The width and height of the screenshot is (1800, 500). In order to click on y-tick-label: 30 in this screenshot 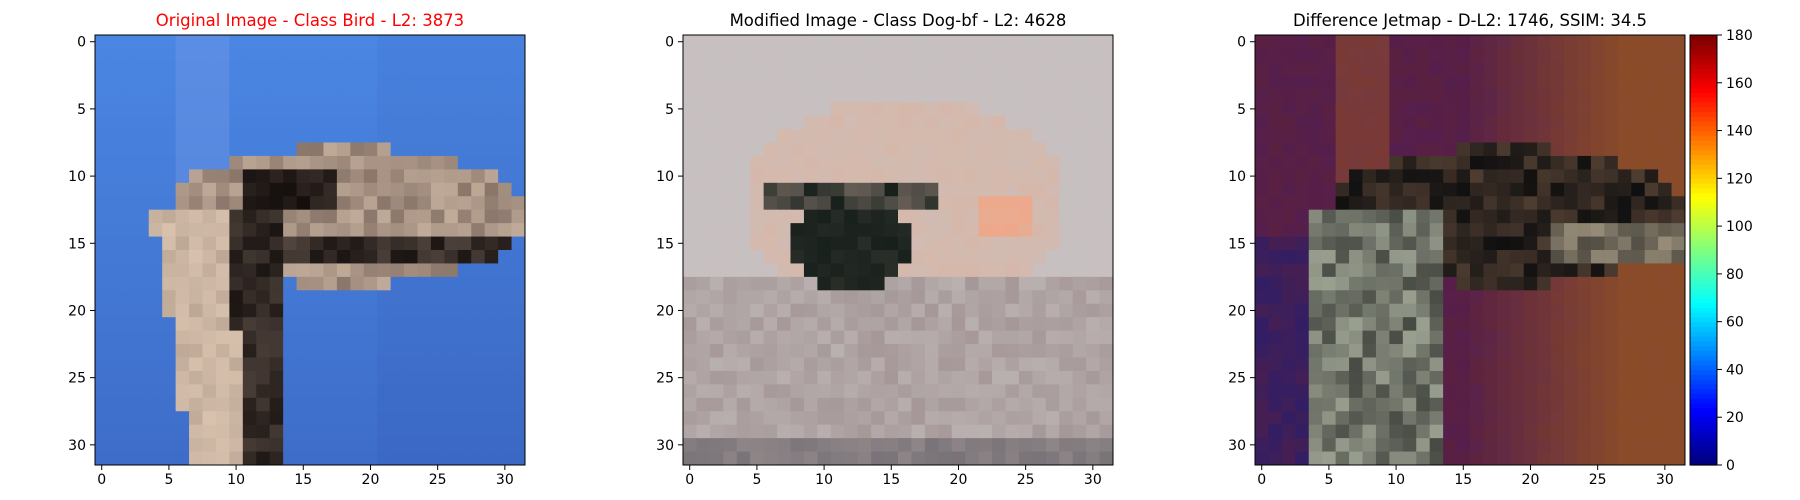, I will do `click(77, 446)`.